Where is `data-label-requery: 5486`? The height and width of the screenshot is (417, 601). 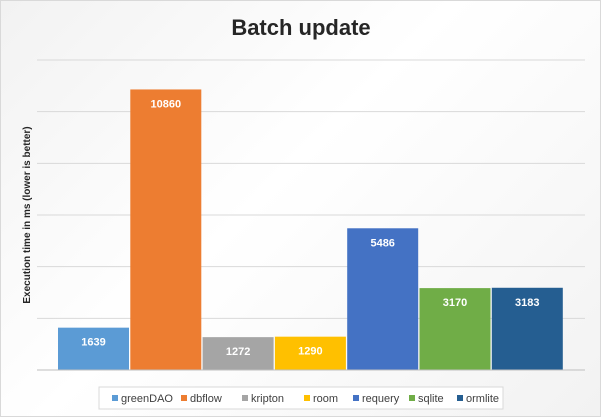 data-label-requery: 5486 is located at coordinates (382, 243).